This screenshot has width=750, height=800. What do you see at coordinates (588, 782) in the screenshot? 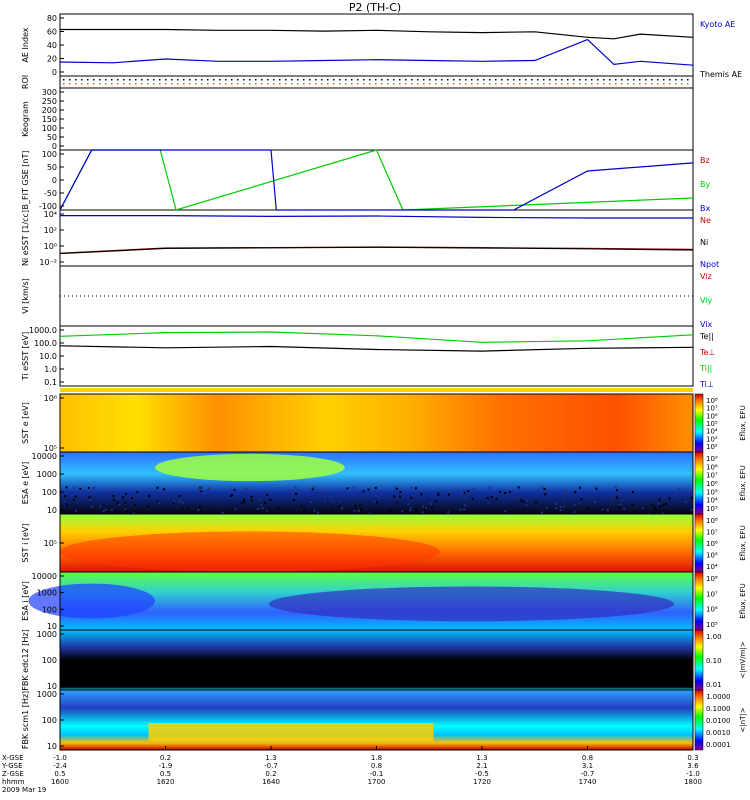
I see `xaxis-tick-label: 1740` at bounding box center [588, 782].